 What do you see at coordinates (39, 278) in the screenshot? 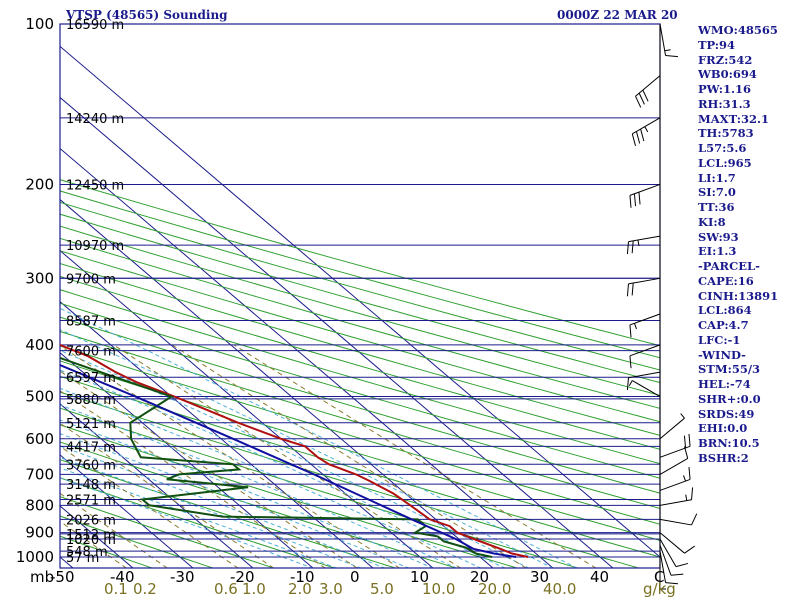
I see `pressure-label: 300` at bounding box center [39, 278].